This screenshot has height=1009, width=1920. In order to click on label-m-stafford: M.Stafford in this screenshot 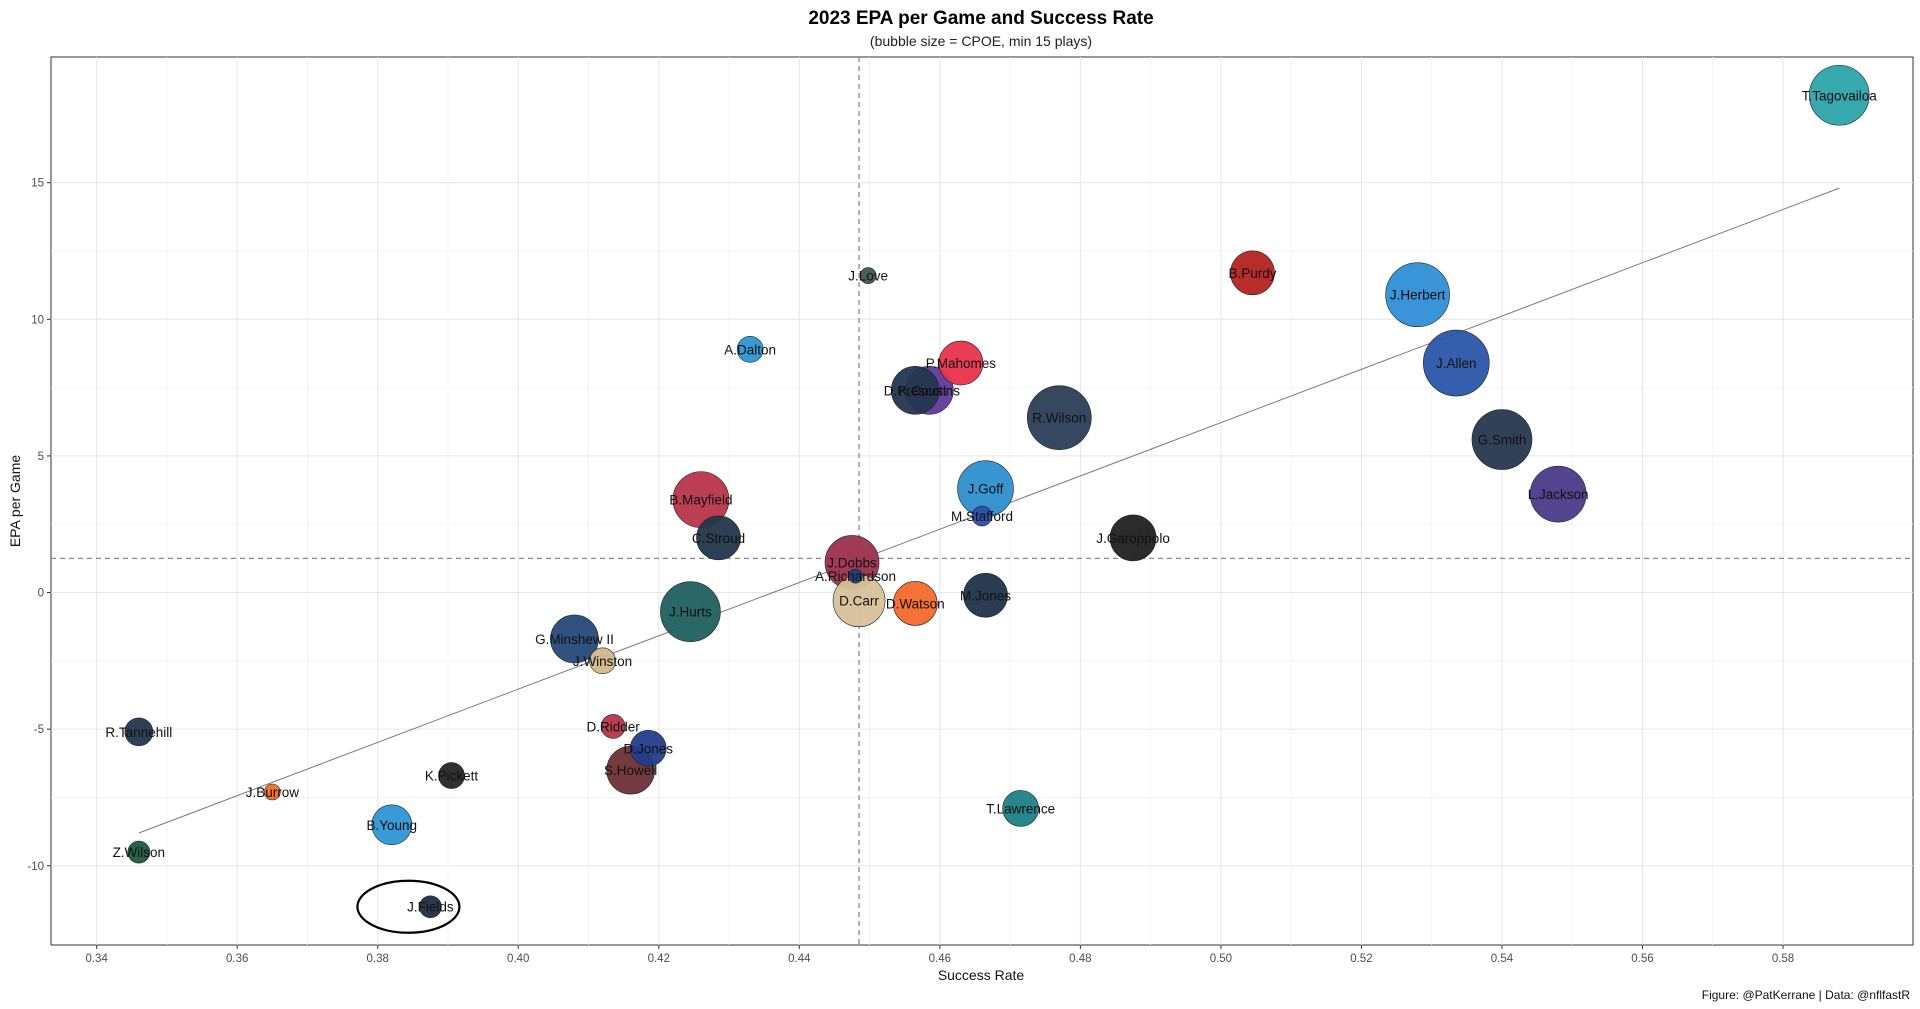, I will do `click(982, 516)`.